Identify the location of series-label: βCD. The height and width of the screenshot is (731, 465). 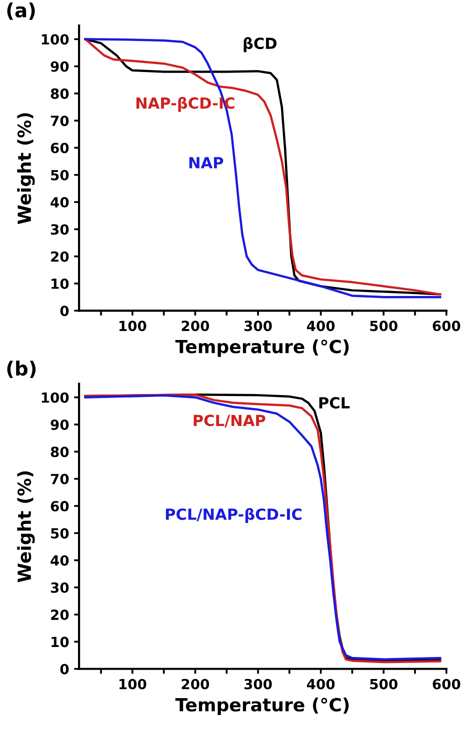
(260, 44).